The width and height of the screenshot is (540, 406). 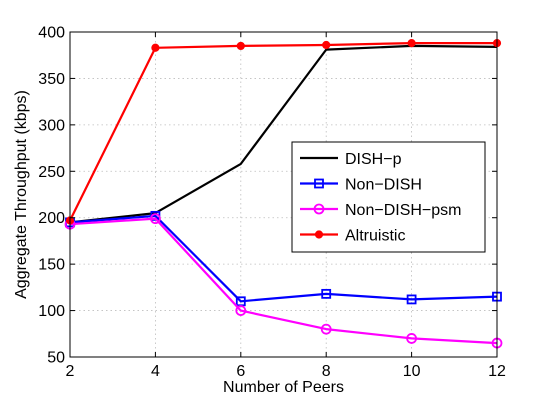 I want to click on x-tick-label: 4, so click(x=155, y=371).